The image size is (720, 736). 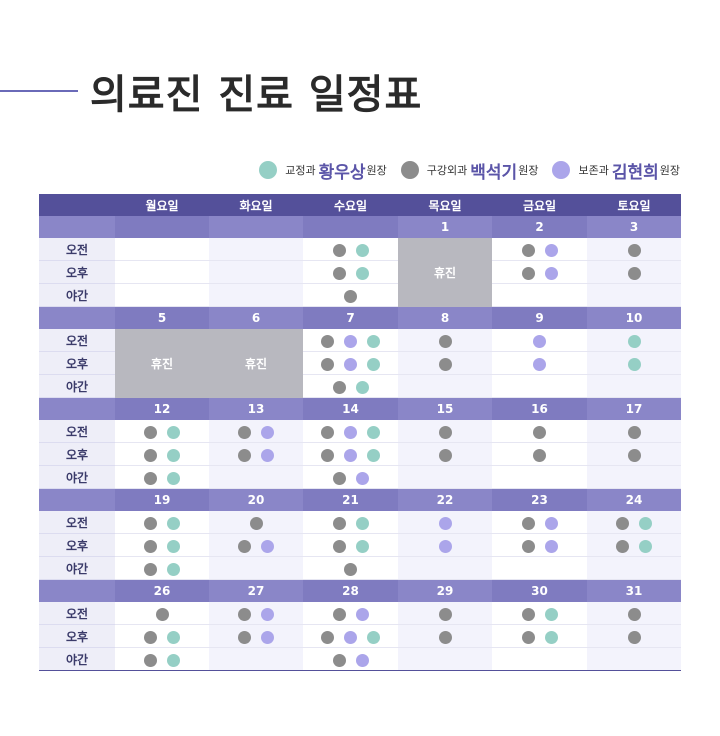 What do you see at coordinates (447, 170) in the screenshot?
I see `legend-dept: 구강외과` at bounding box center [447, 170].